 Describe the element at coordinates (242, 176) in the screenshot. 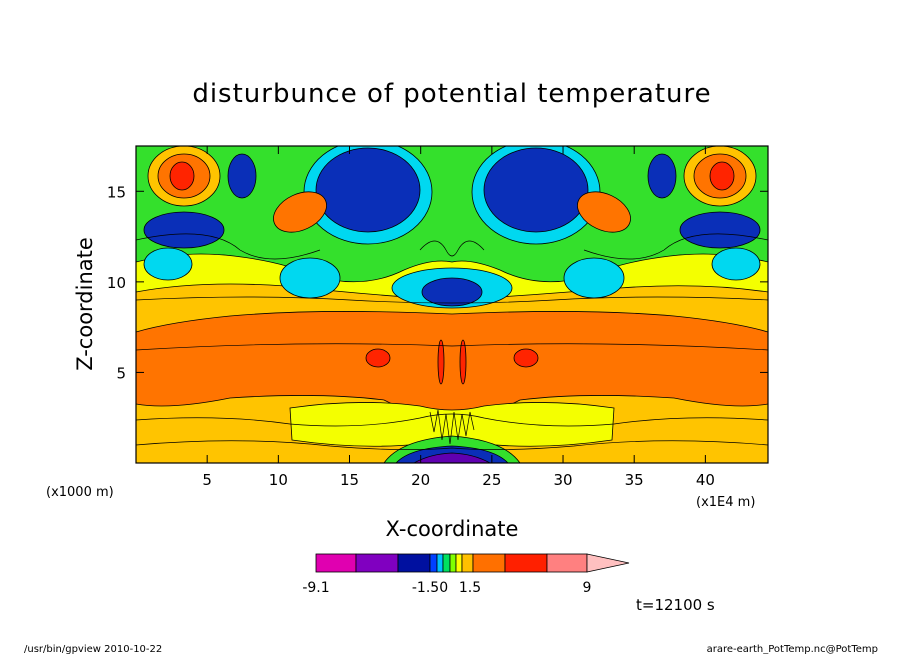

I see `left-side-negative-cell` at that location.